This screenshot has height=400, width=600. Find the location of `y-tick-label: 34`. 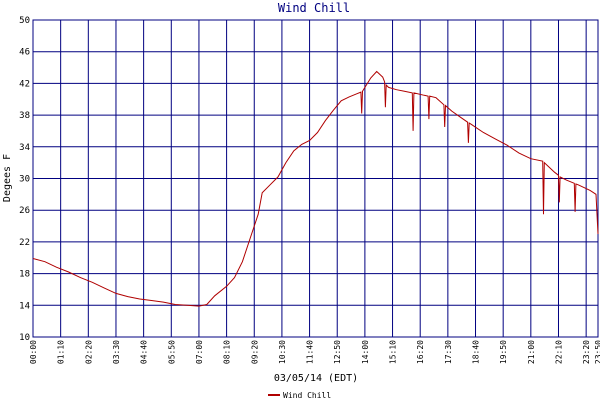

y-tick-label: 34 is located at coordinates (24, 148).